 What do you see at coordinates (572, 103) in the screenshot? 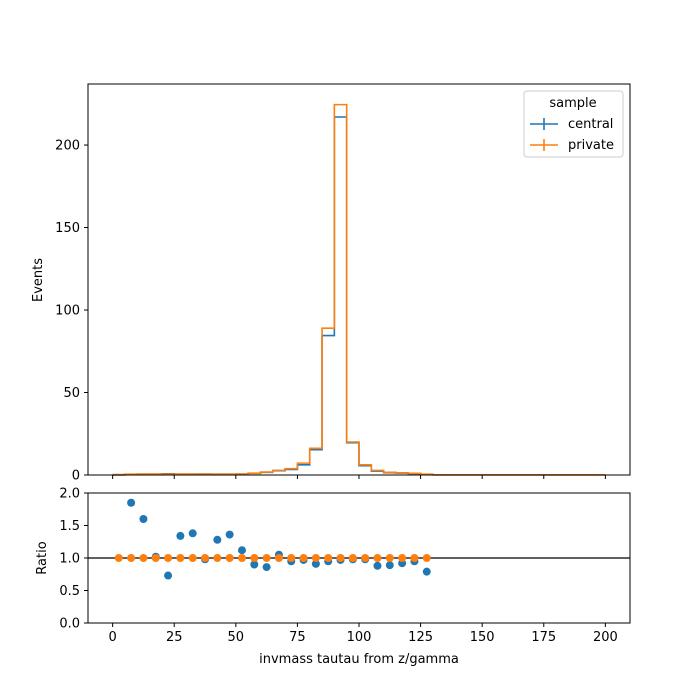
I see `legend-title: sample` at bounding box center [572, 103].